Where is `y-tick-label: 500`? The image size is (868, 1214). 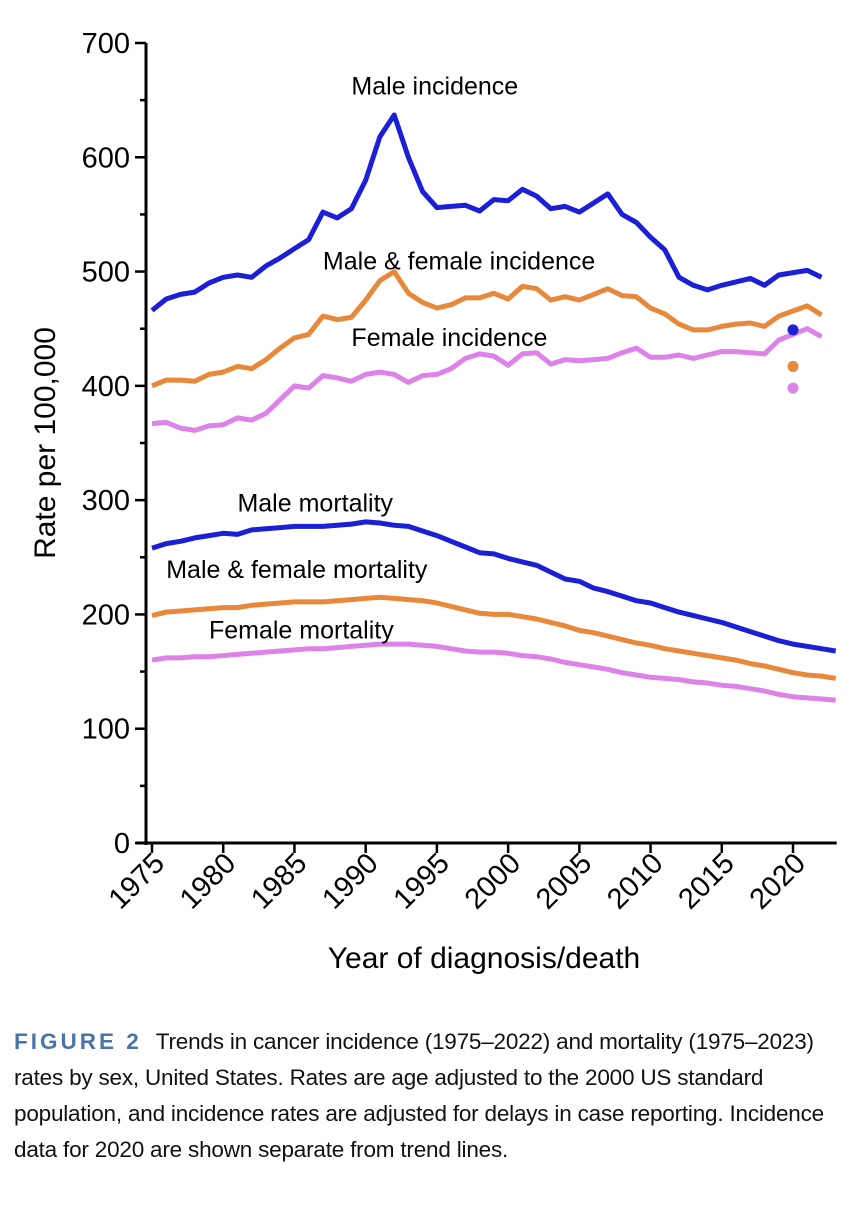 y-tick-label: 500 is located at coordinates (106, 273).